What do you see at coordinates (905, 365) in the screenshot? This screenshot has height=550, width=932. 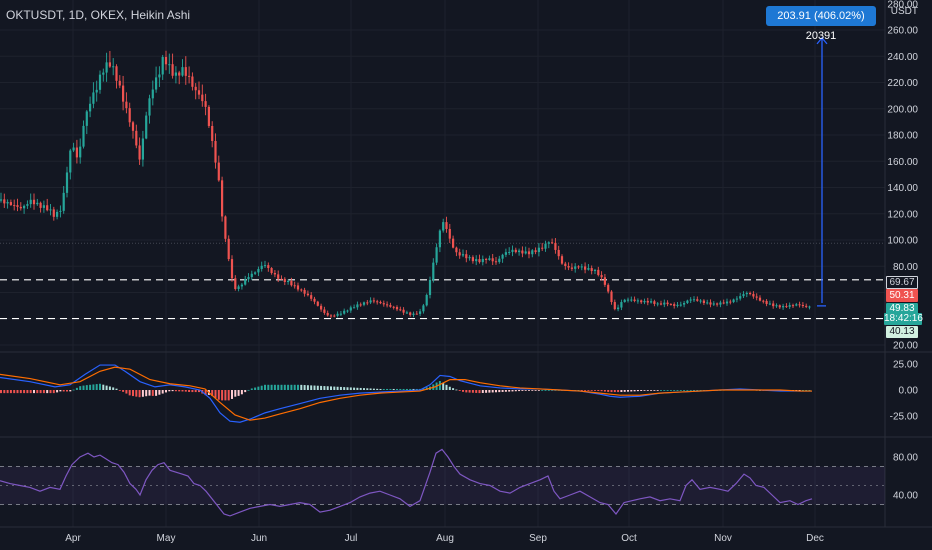 I see `macd-tick-label: 25.00` at bounding box center [905, 365].